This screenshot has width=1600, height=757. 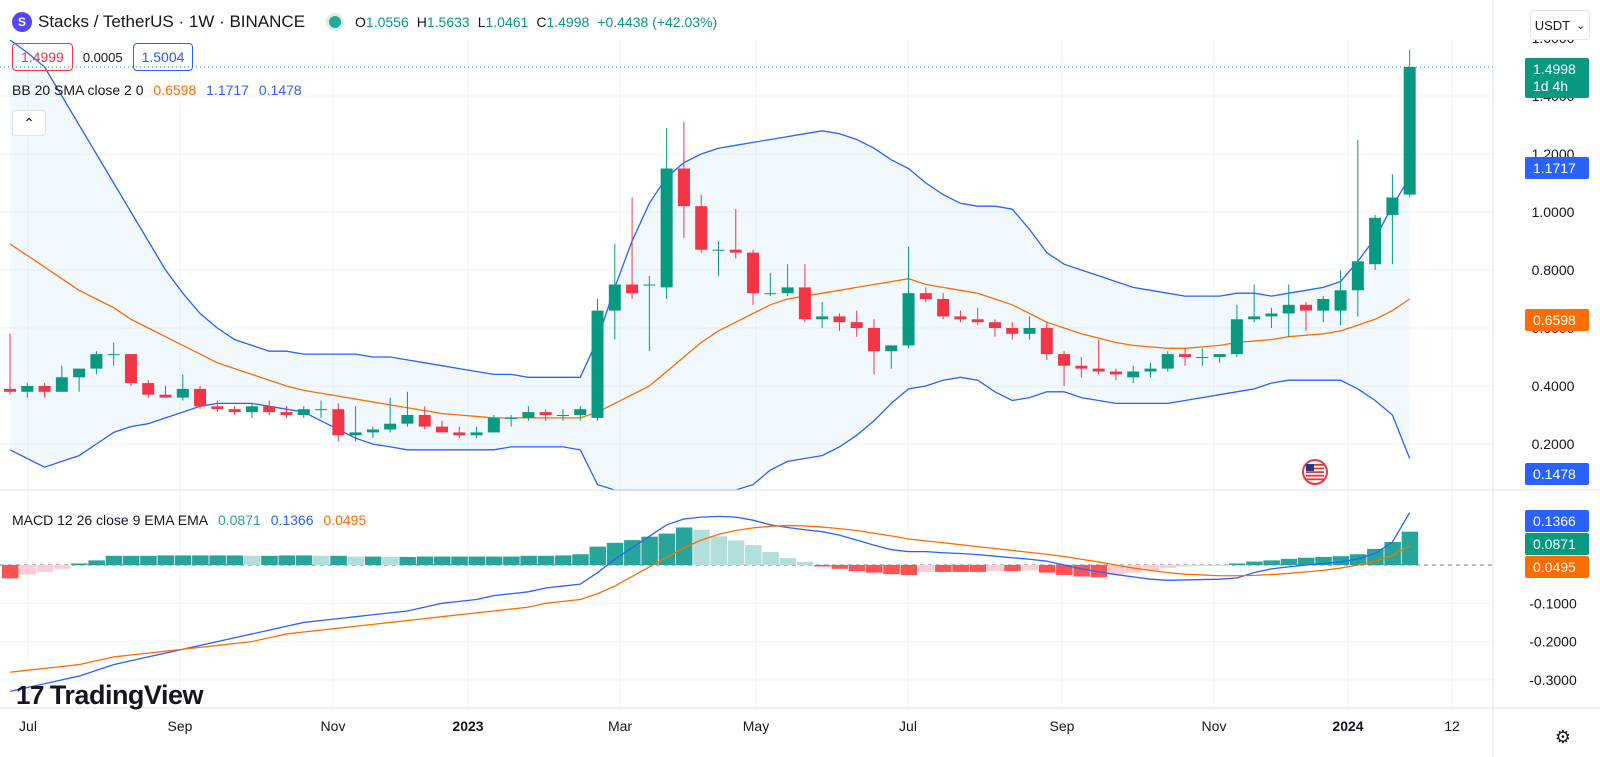 I want to click on price-axis-tick: 0.4000, so click(x=1553, y=386).